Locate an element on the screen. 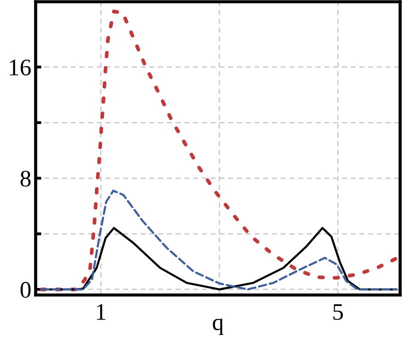 The height and width of the screenshot is (345, 405). x-tick-label: 1 is located at coordinates (101, 312).